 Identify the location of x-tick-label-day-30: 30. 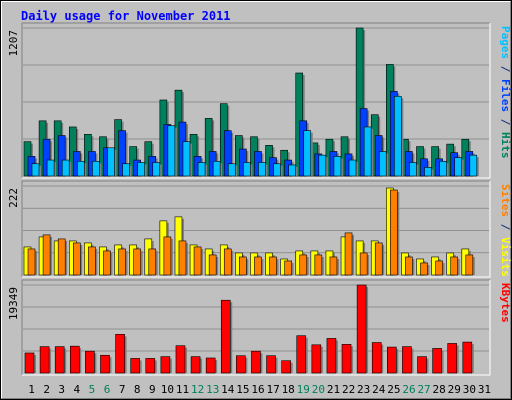
(469, 389).